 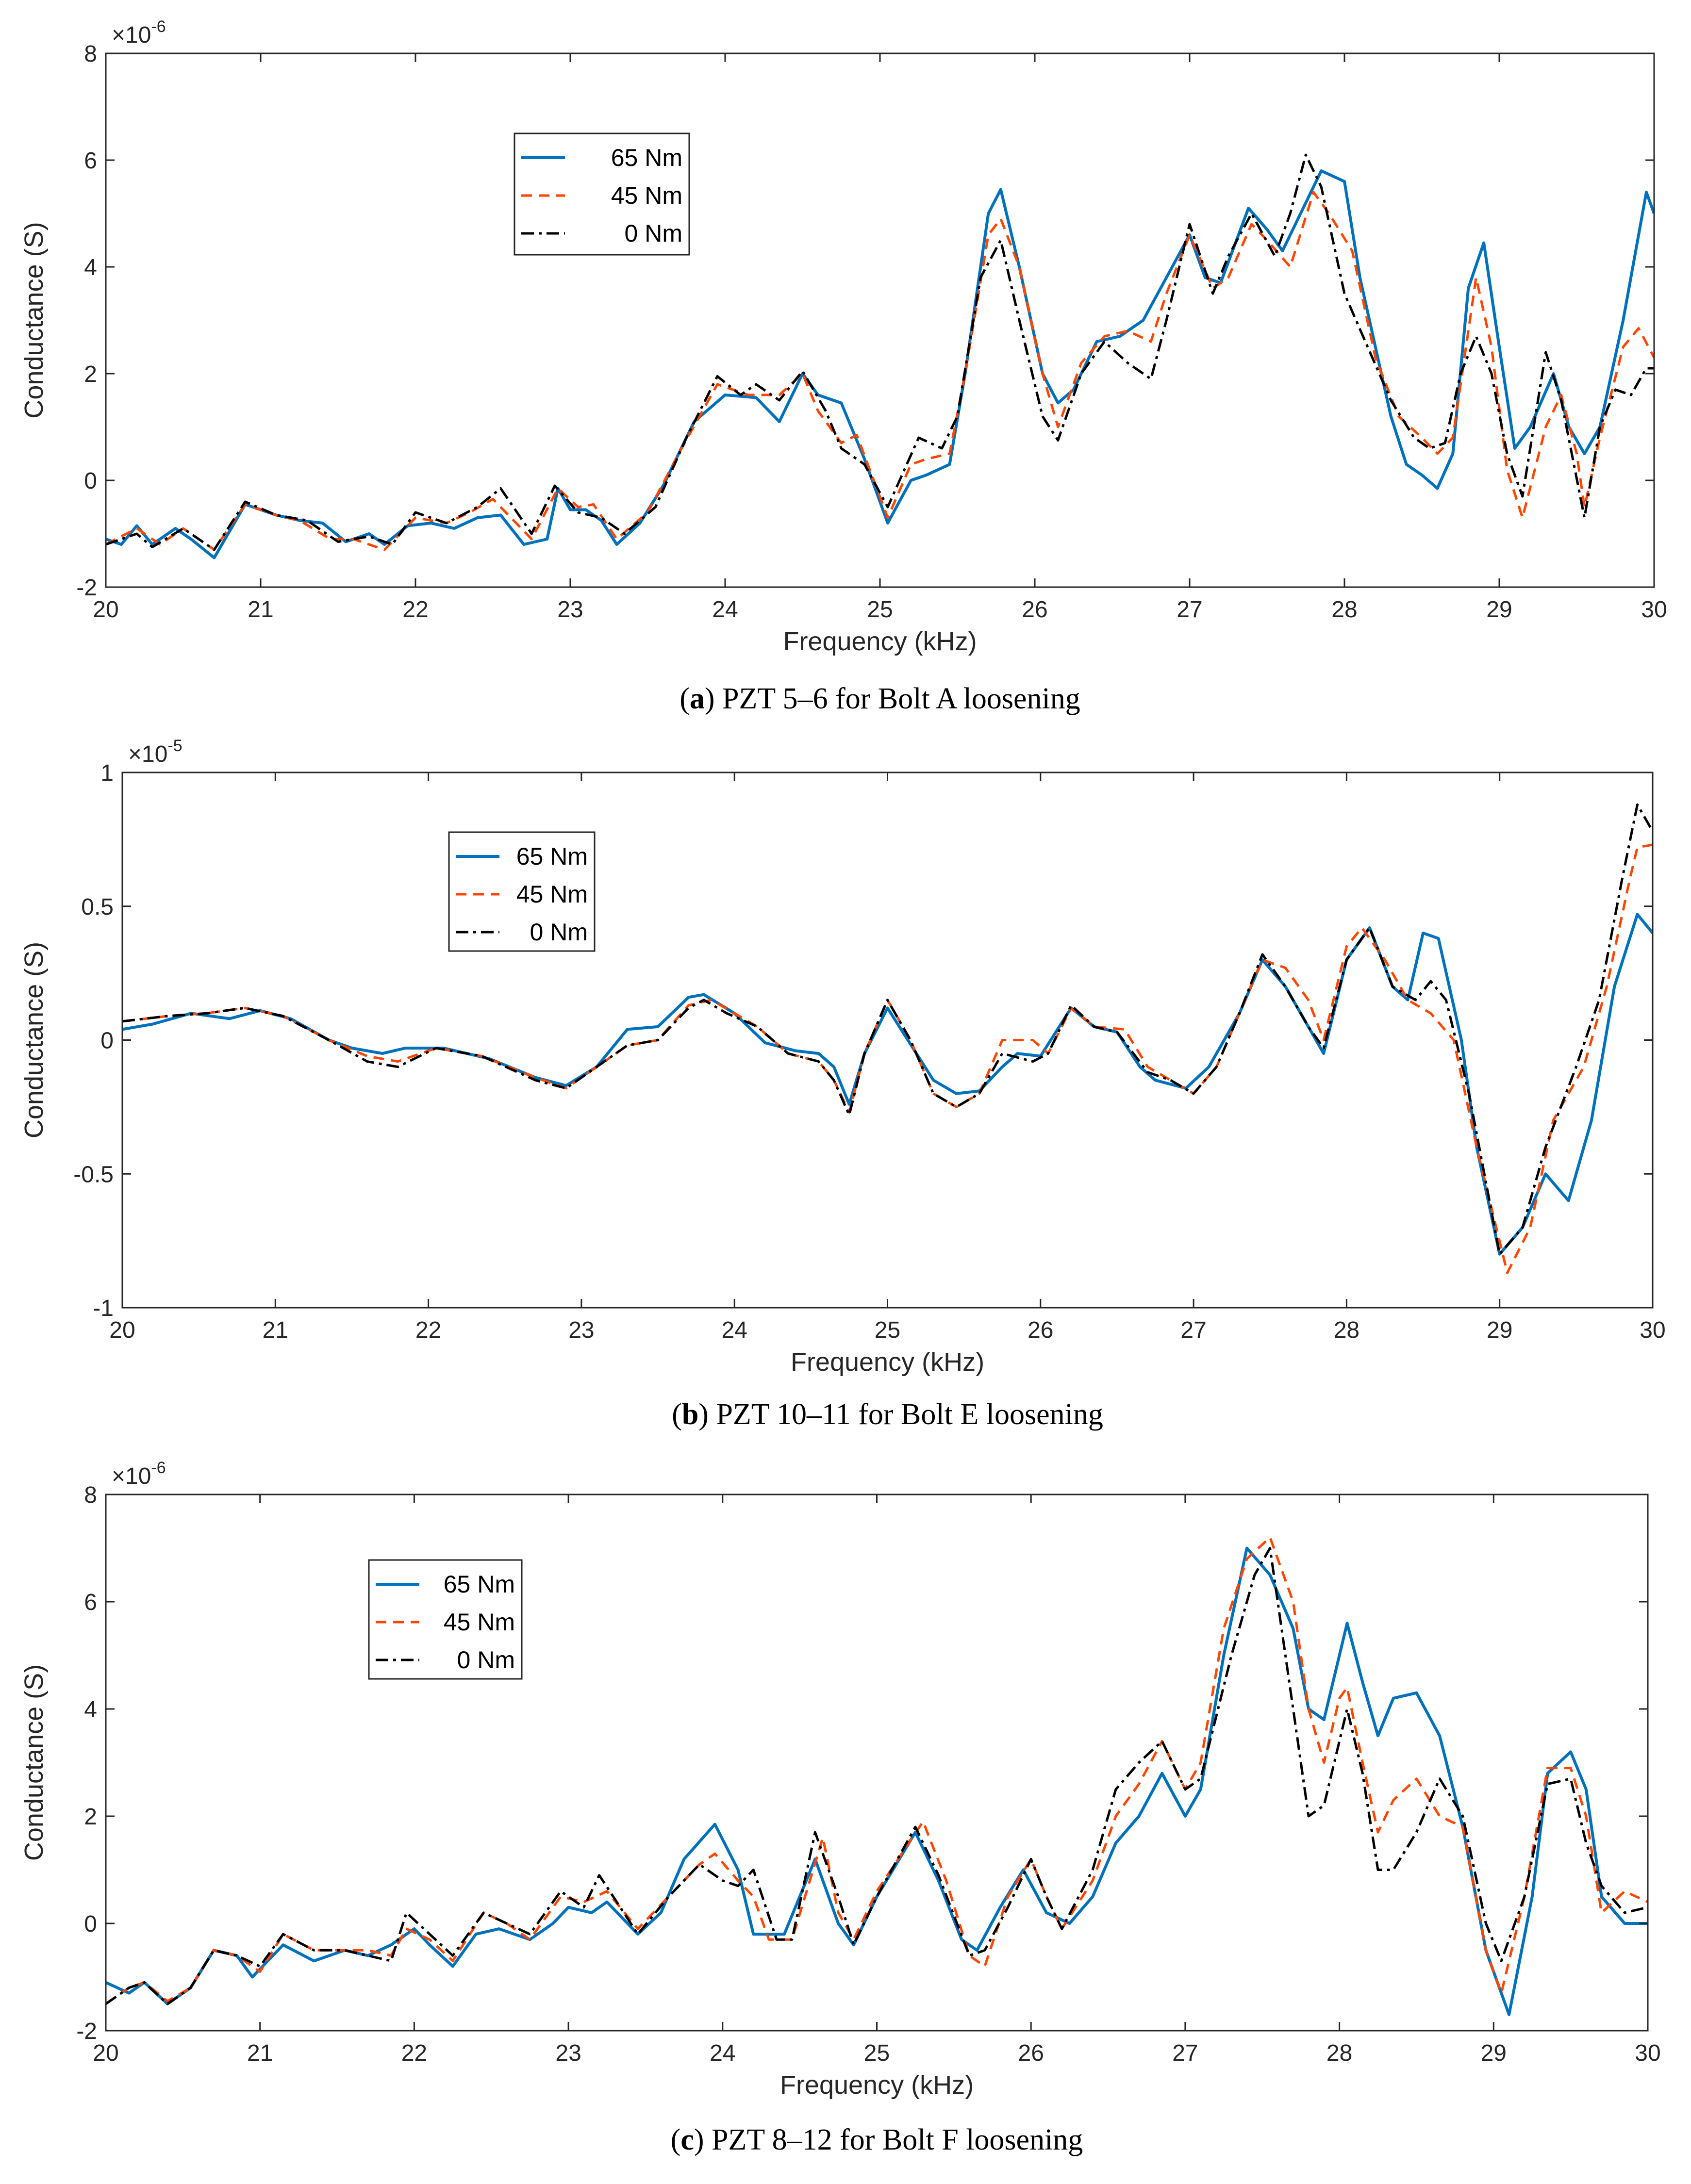 I want to click on panel-caption: (b) PZT 10–11 for Bolt E loosening, so click(x=887, y=1414).